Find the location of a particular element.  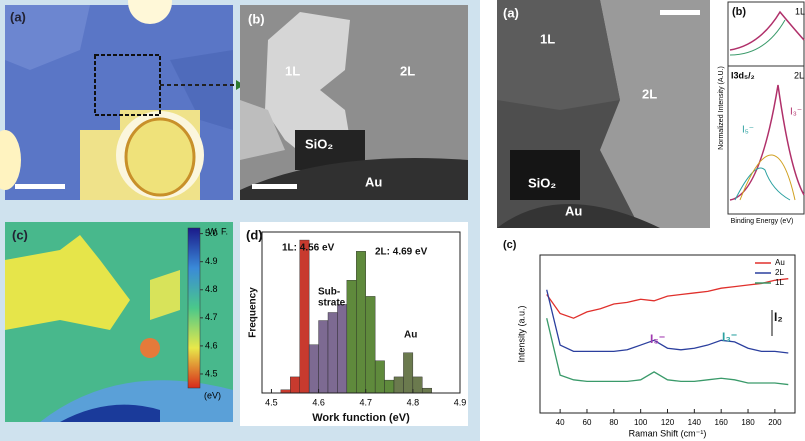

panel-a-right-image is located at coordinates (603, 114).